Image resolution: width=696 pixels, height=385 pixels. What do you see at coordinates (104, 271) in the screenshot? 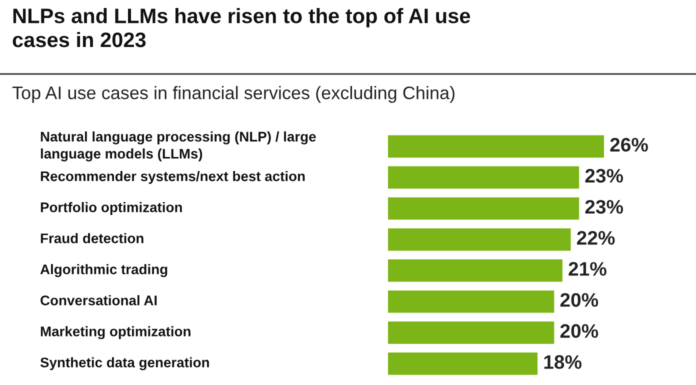
I see `y-tick-label: Algorithmic trading` at bounding box center [104, 271].